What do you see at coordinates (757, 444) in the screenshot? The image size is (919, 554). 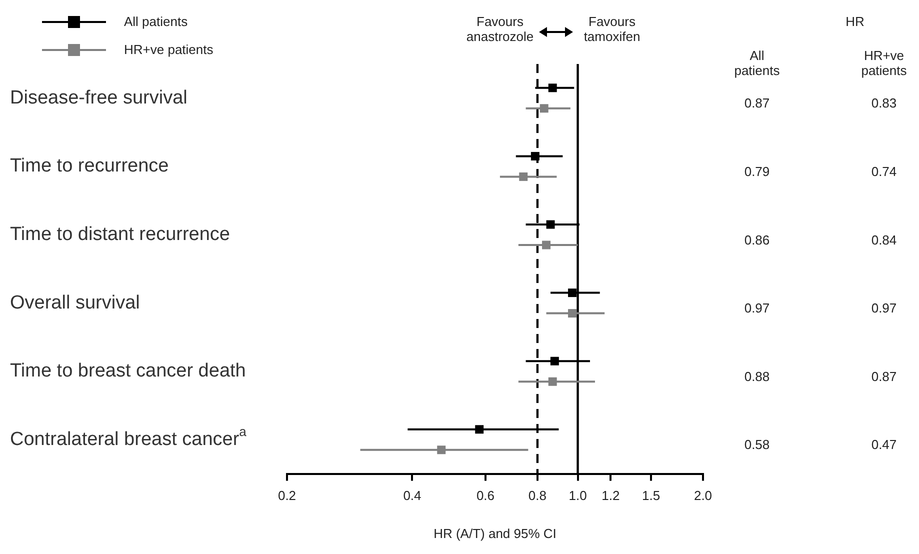 I see `data-label: 0.58` at bounding box center [757, 444].